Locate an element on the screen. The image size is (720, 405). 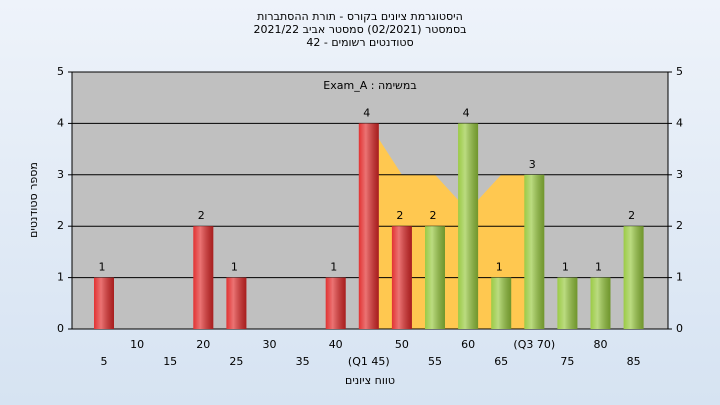
x-tick-label: 85 is located at coordinates (634, 361).